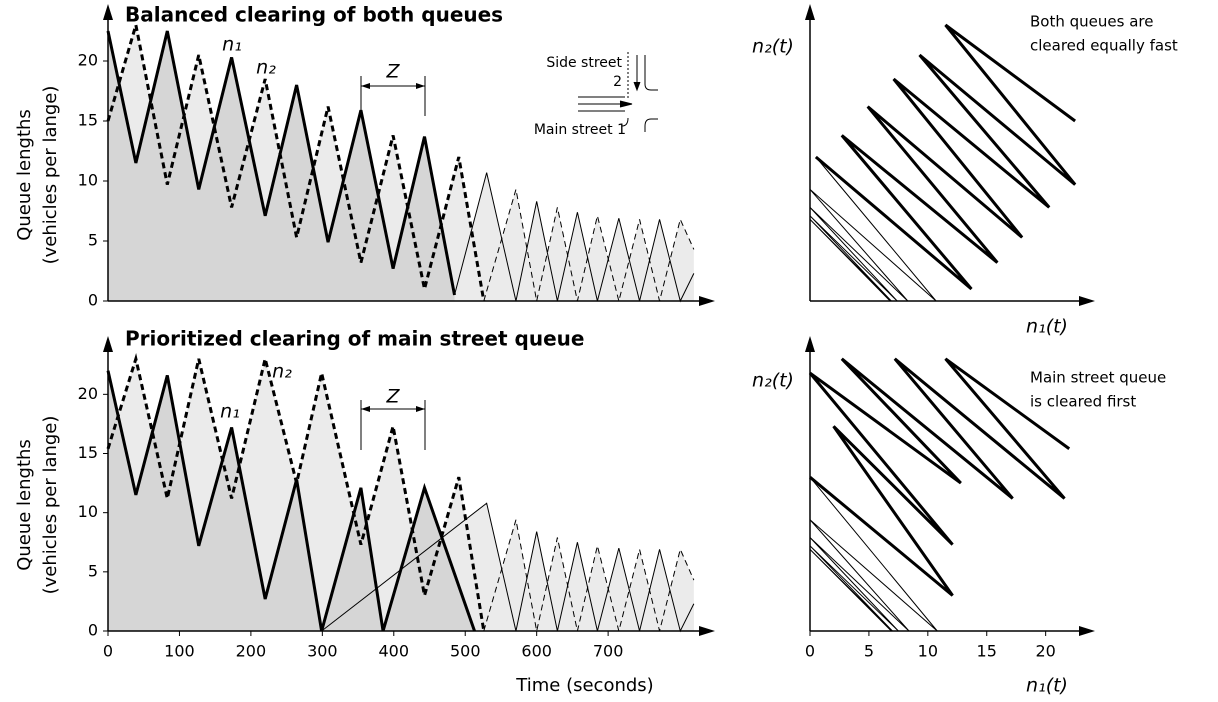 This screenshot has height=702, width=1218. I want to click on note: cleared equally fast, so click(1104, 46).